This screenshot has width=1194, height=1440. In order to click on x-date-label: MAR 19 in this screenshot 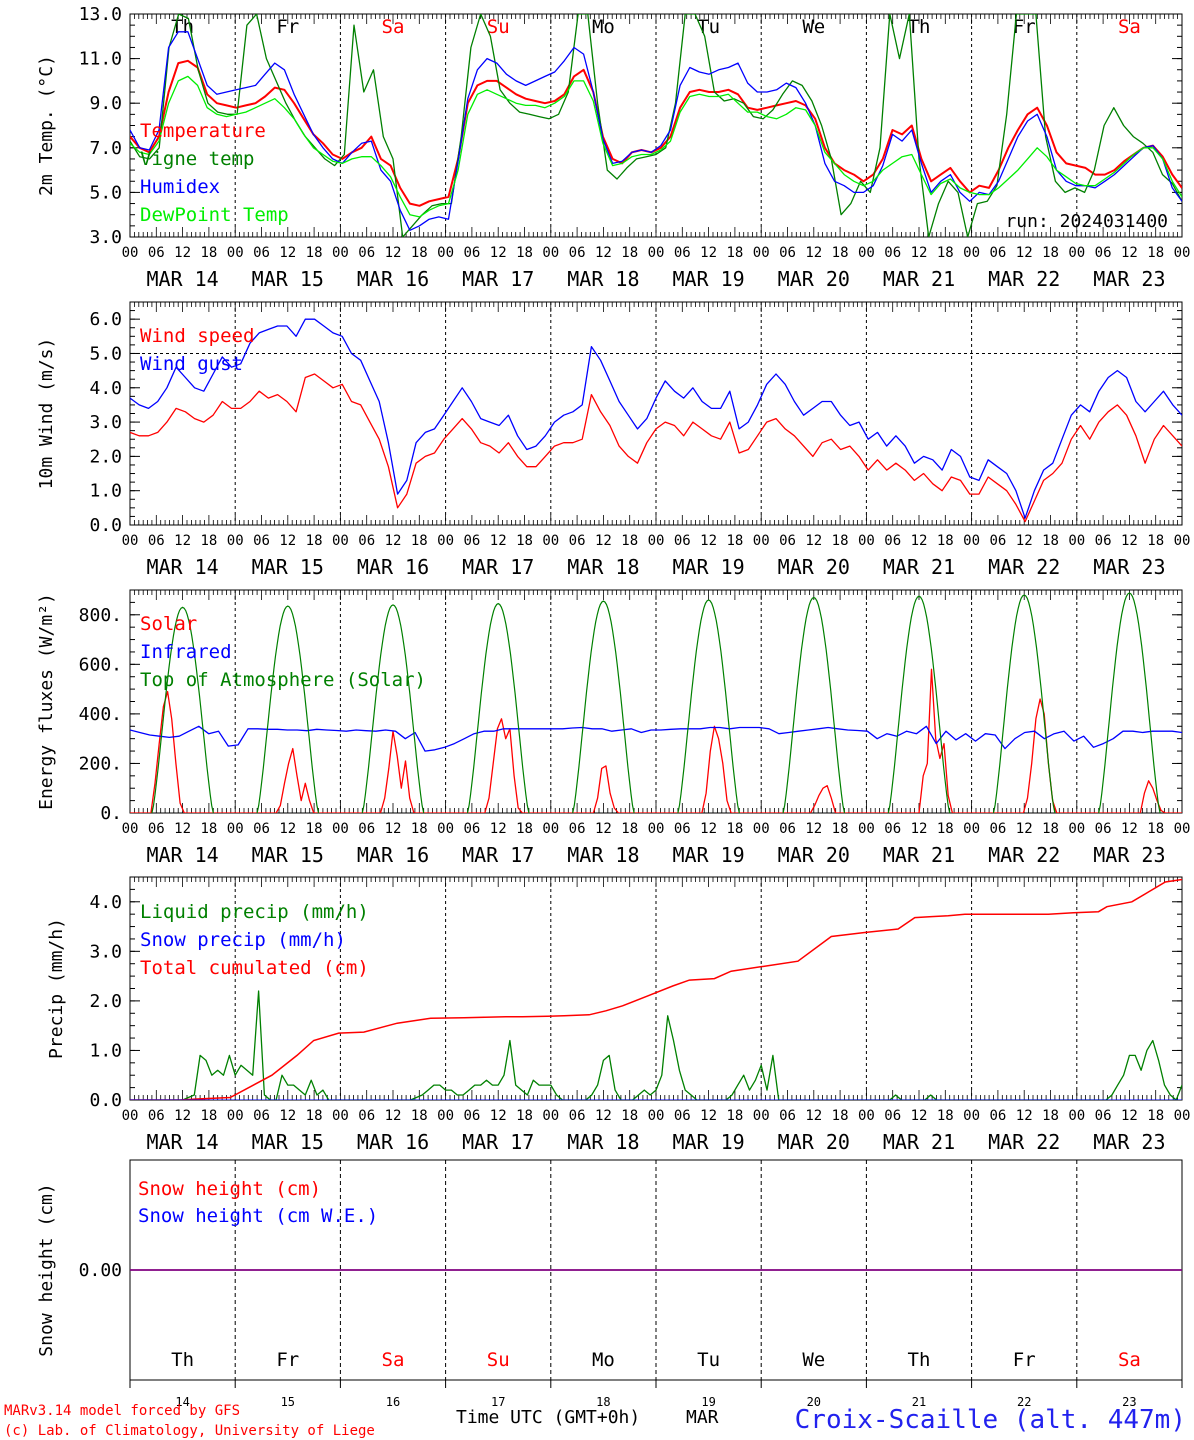, I will do `click(708, 1142)`.